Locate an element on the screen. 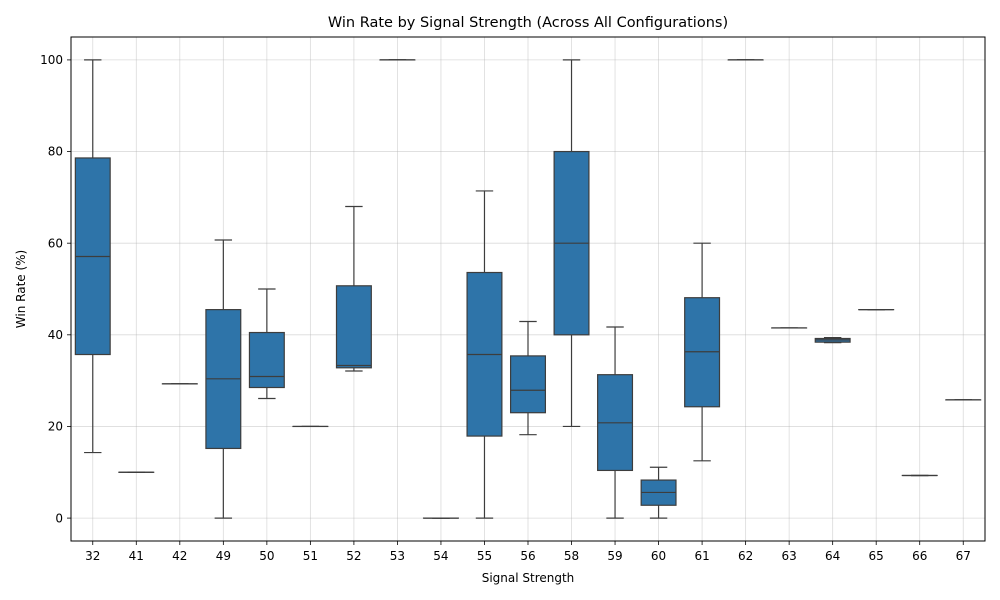 This screenshot has width=1000, height=600. y-tick-label: 20 is located at coordinates (55, 427).